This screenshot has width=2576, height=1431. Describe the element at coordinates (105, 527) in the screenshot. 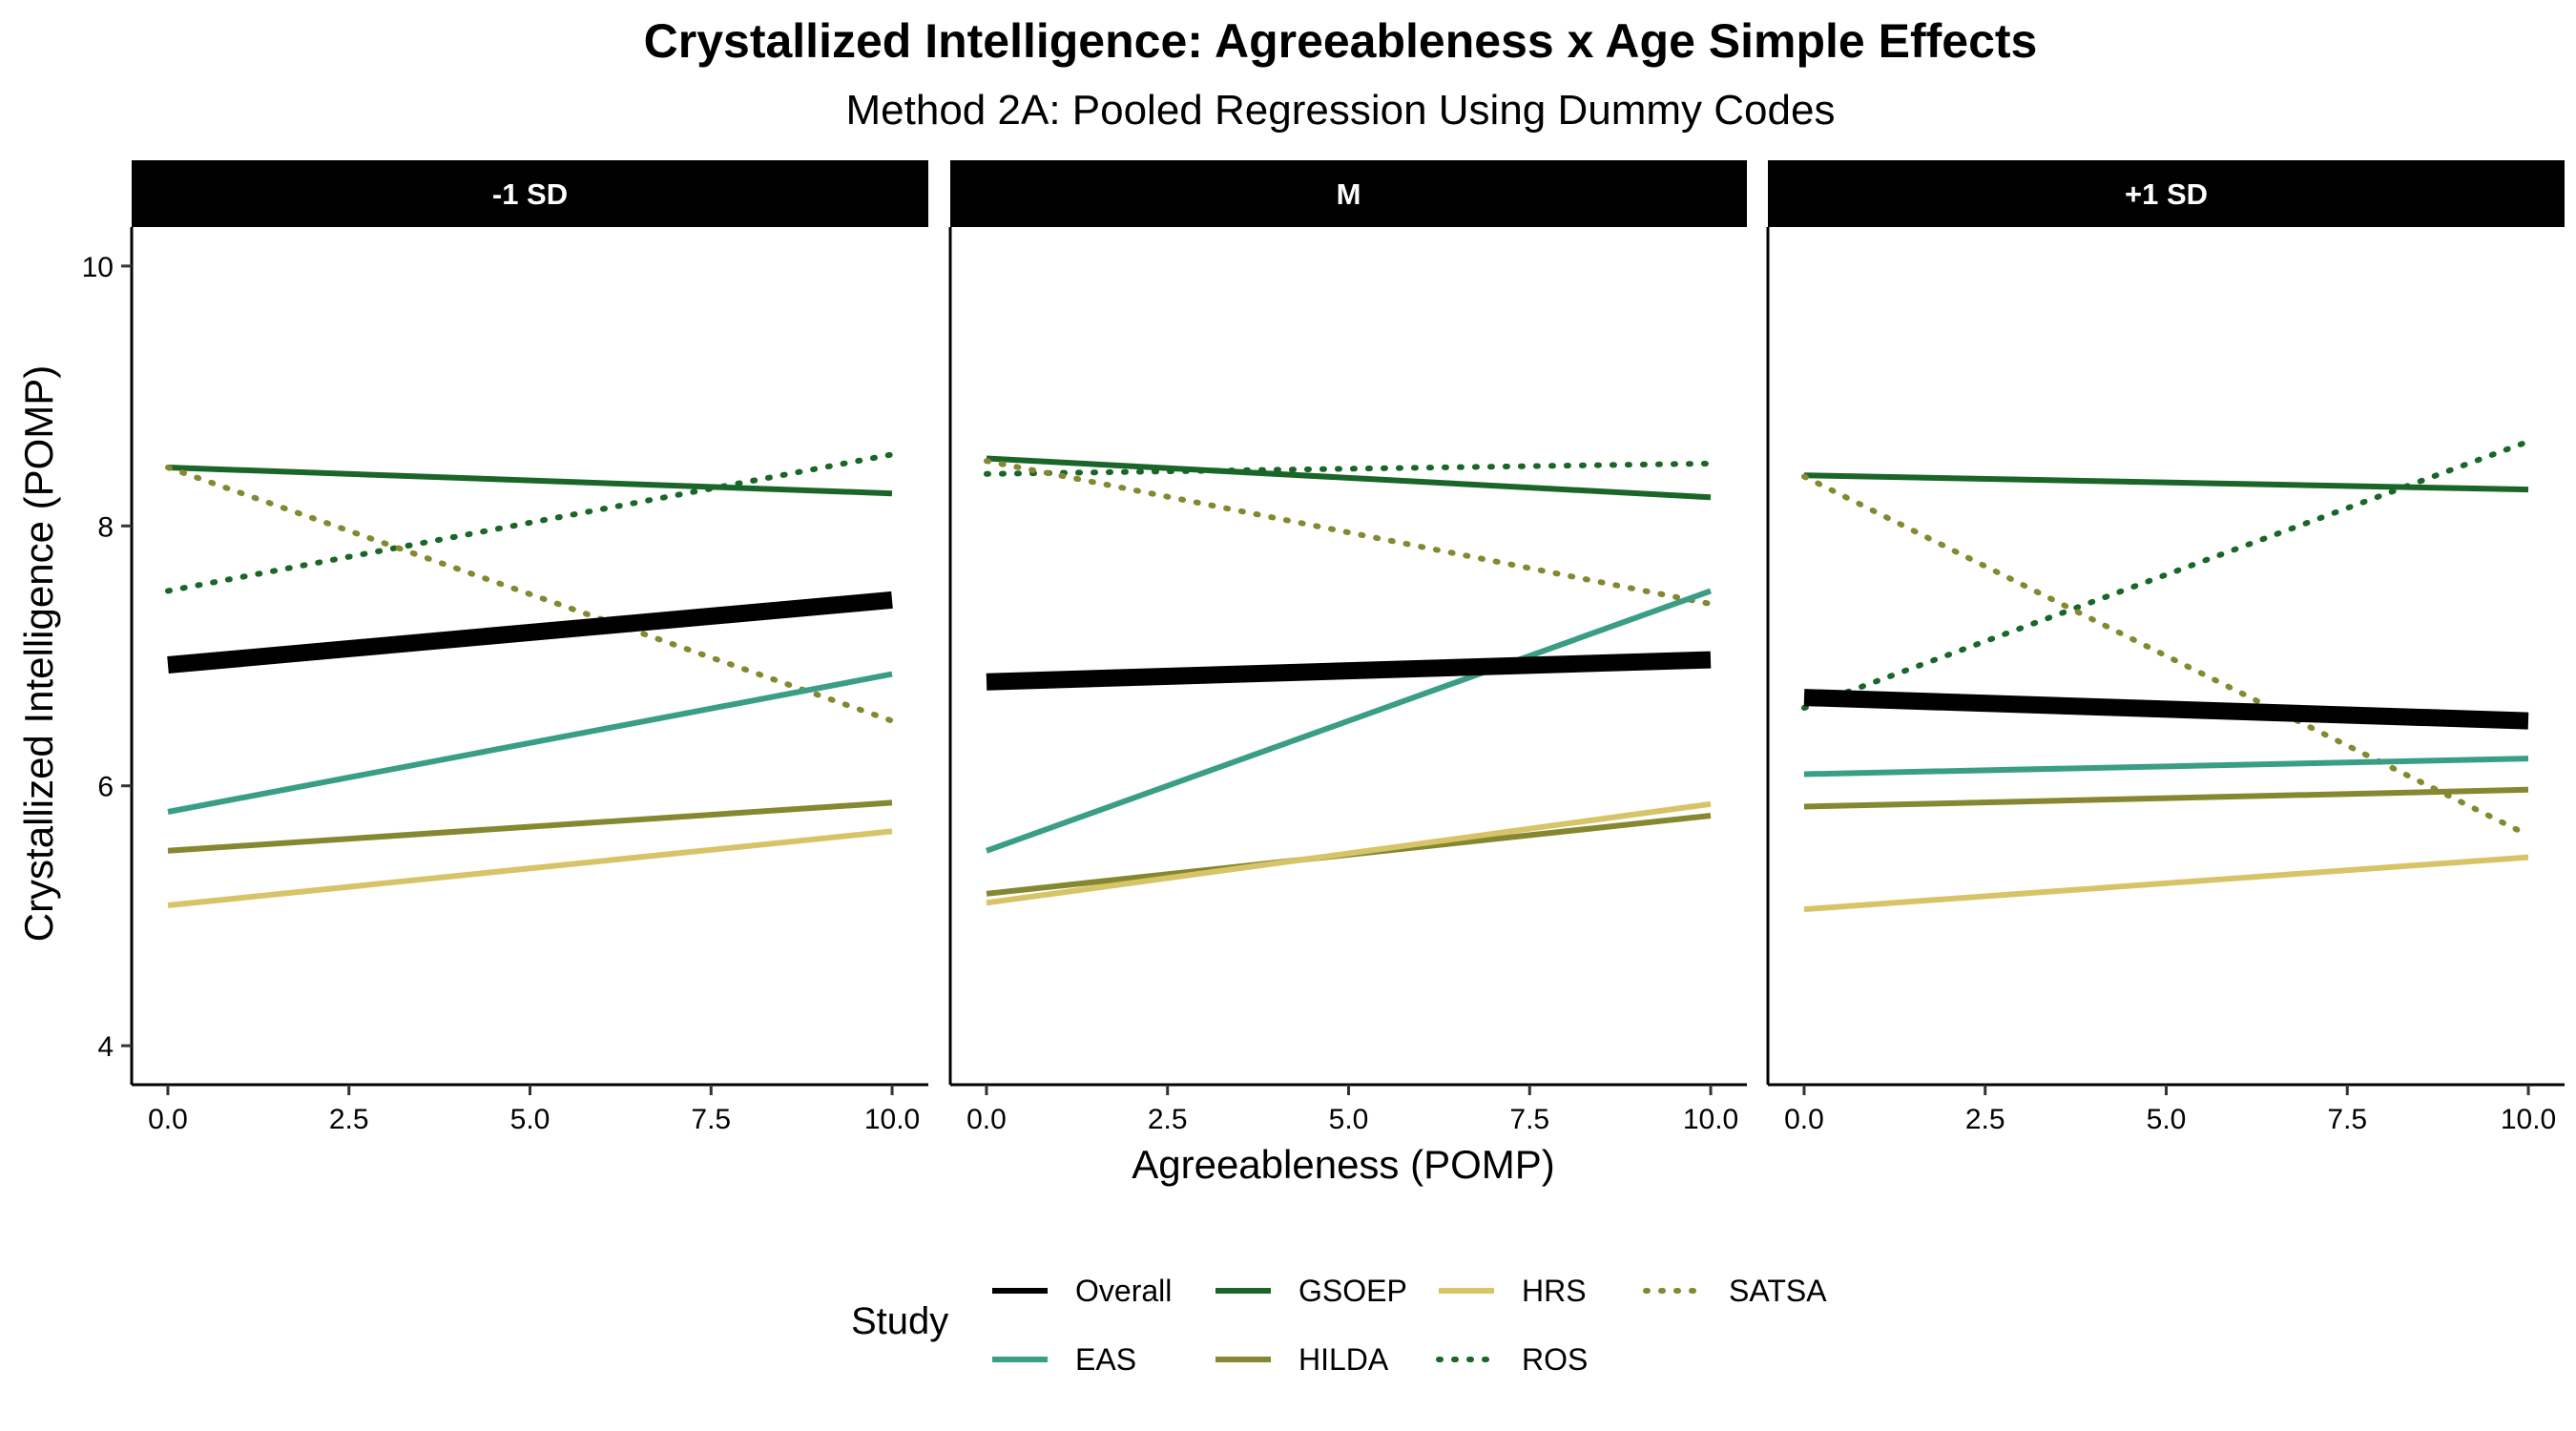

I see `y-tick-label: 8` at that location.